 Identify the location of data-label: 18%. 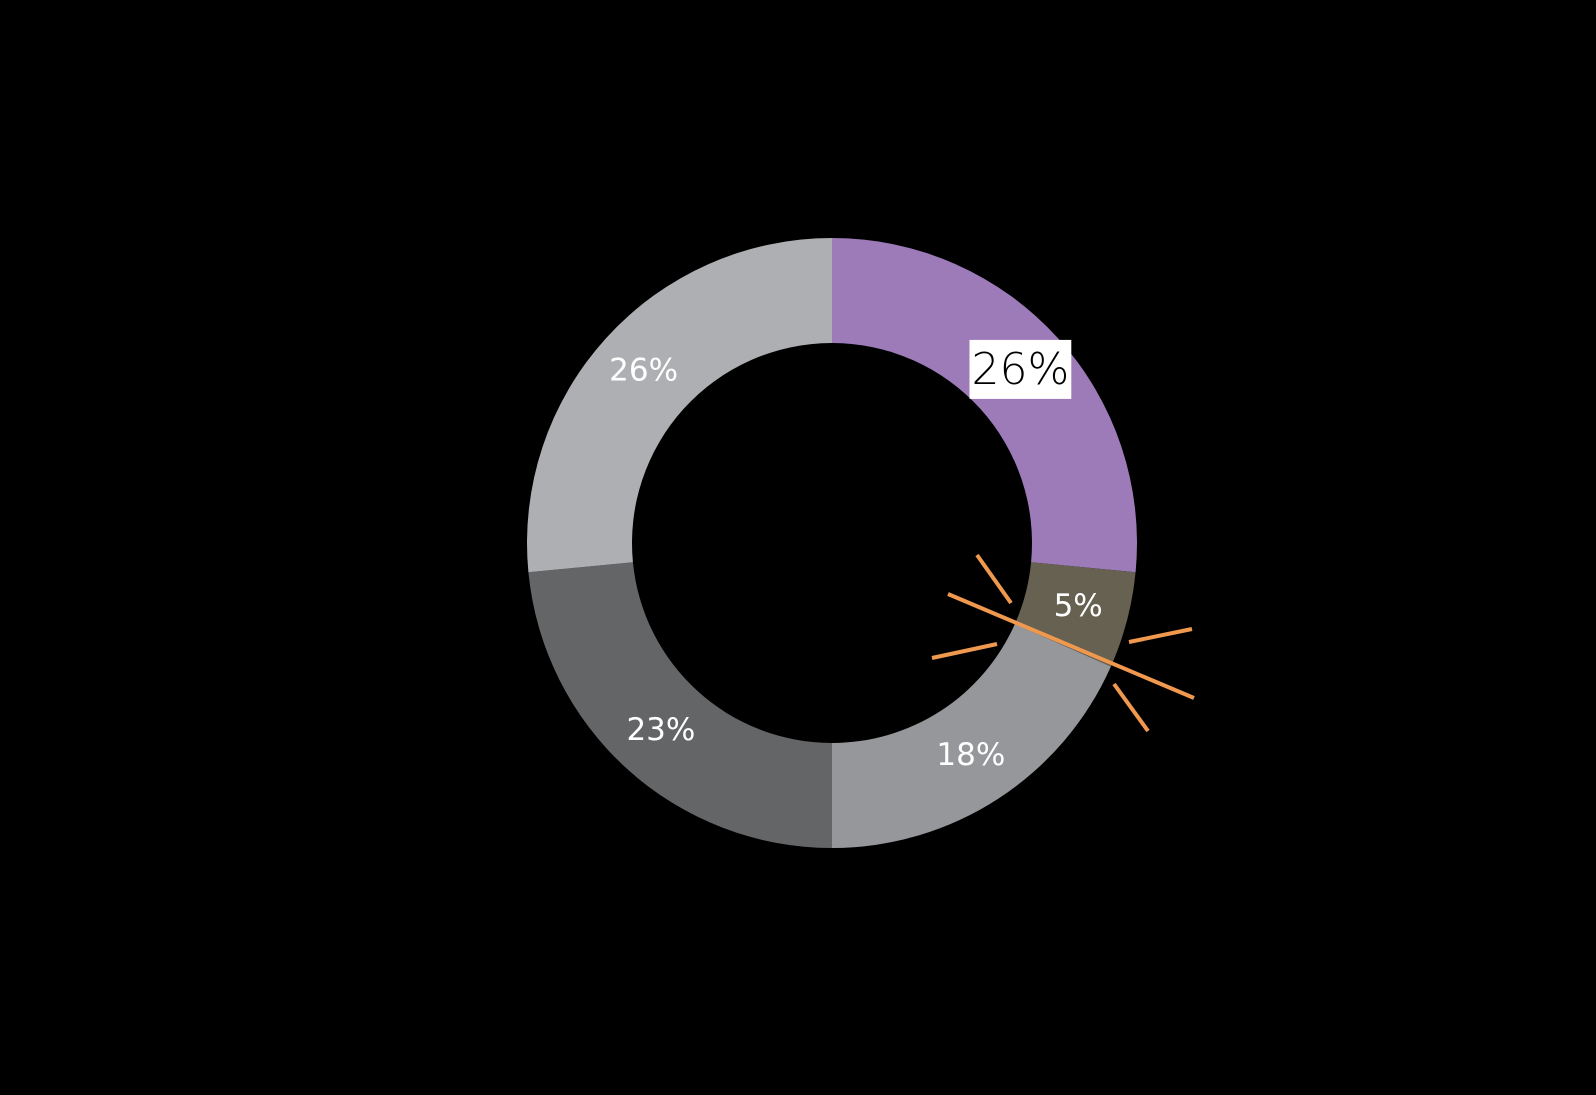
(970, 755).